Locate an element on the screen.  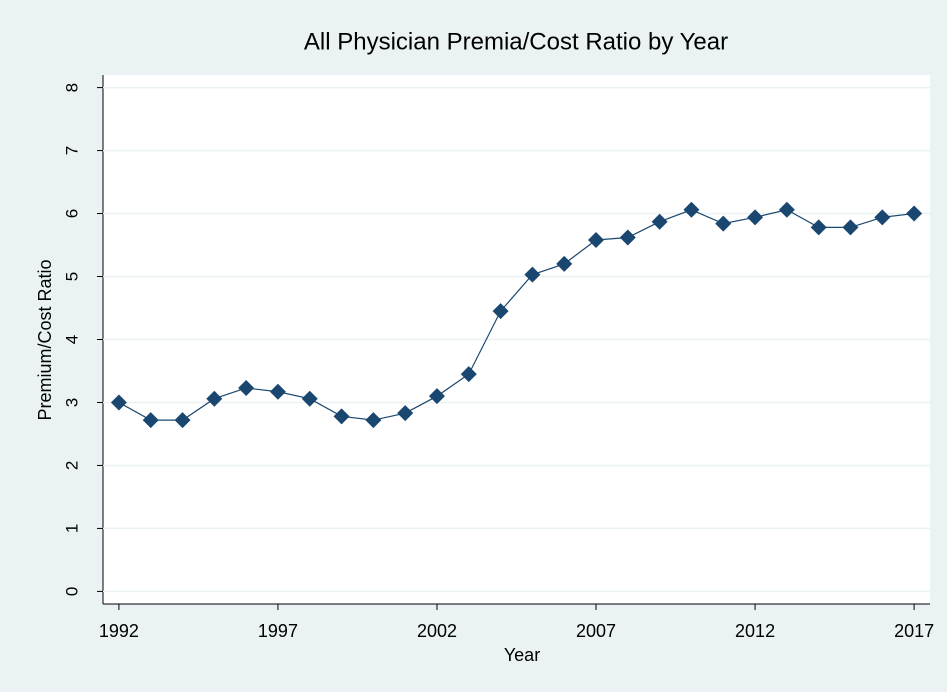
y-tick-label: 3 is located at coordinates (71, 402).